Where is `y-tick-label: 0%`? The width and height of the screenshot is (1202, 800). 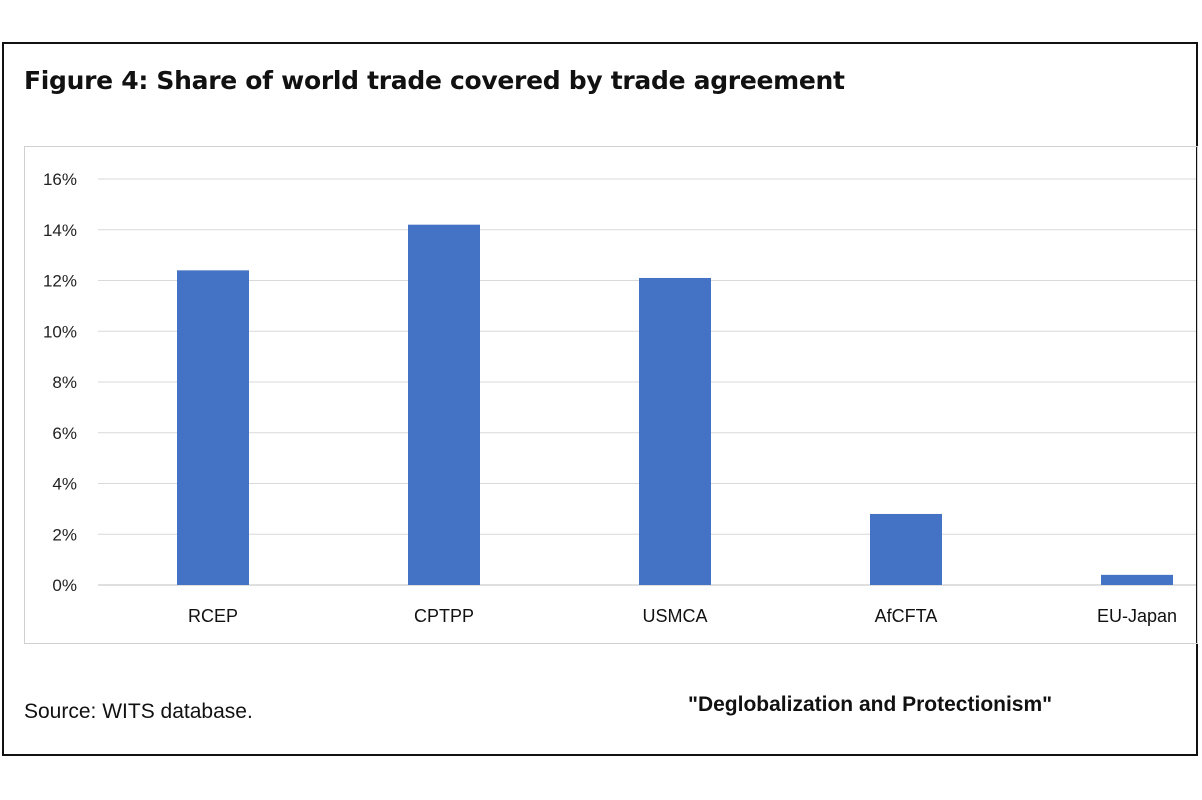
y-tick-label: 0% is located at coordinates (64, 585).